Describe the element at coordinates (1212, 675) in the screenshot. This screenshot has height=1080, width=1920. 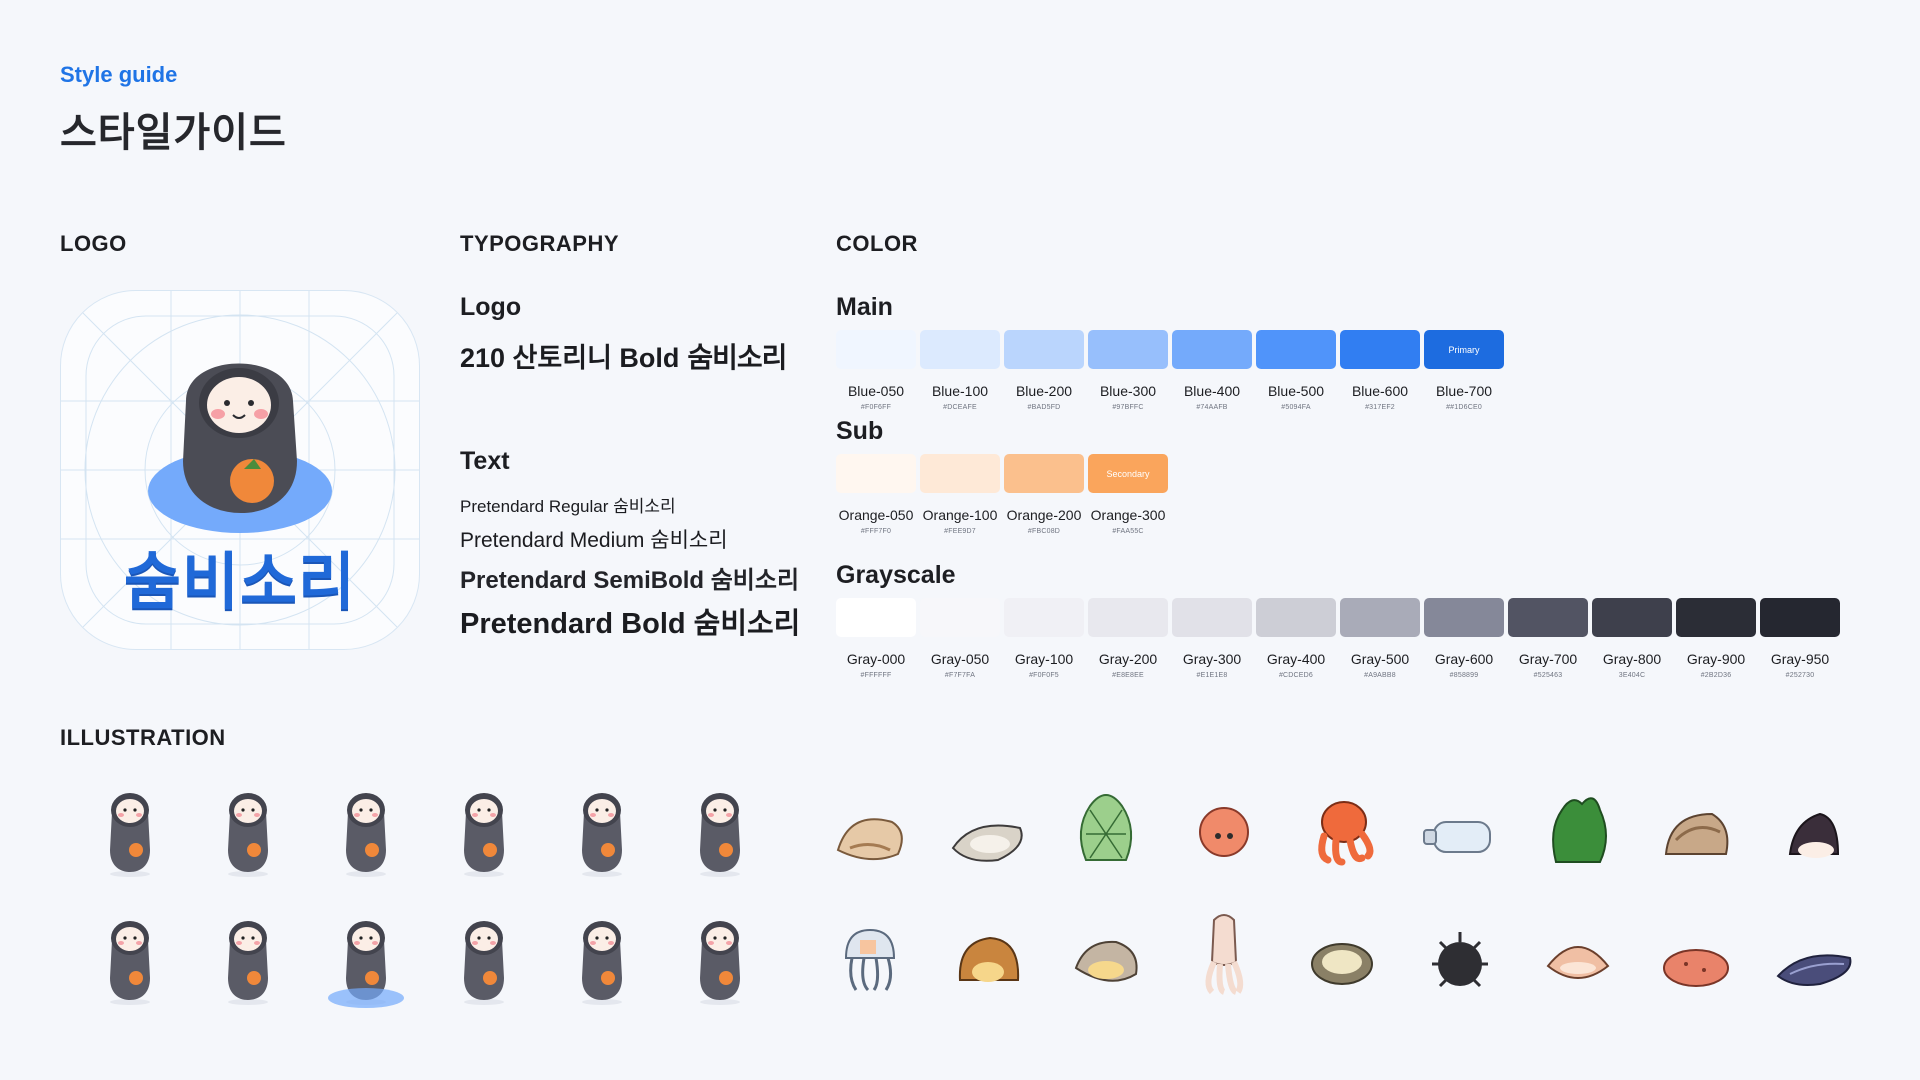
I see `swatch-hex: #E1E1E8` at that location.